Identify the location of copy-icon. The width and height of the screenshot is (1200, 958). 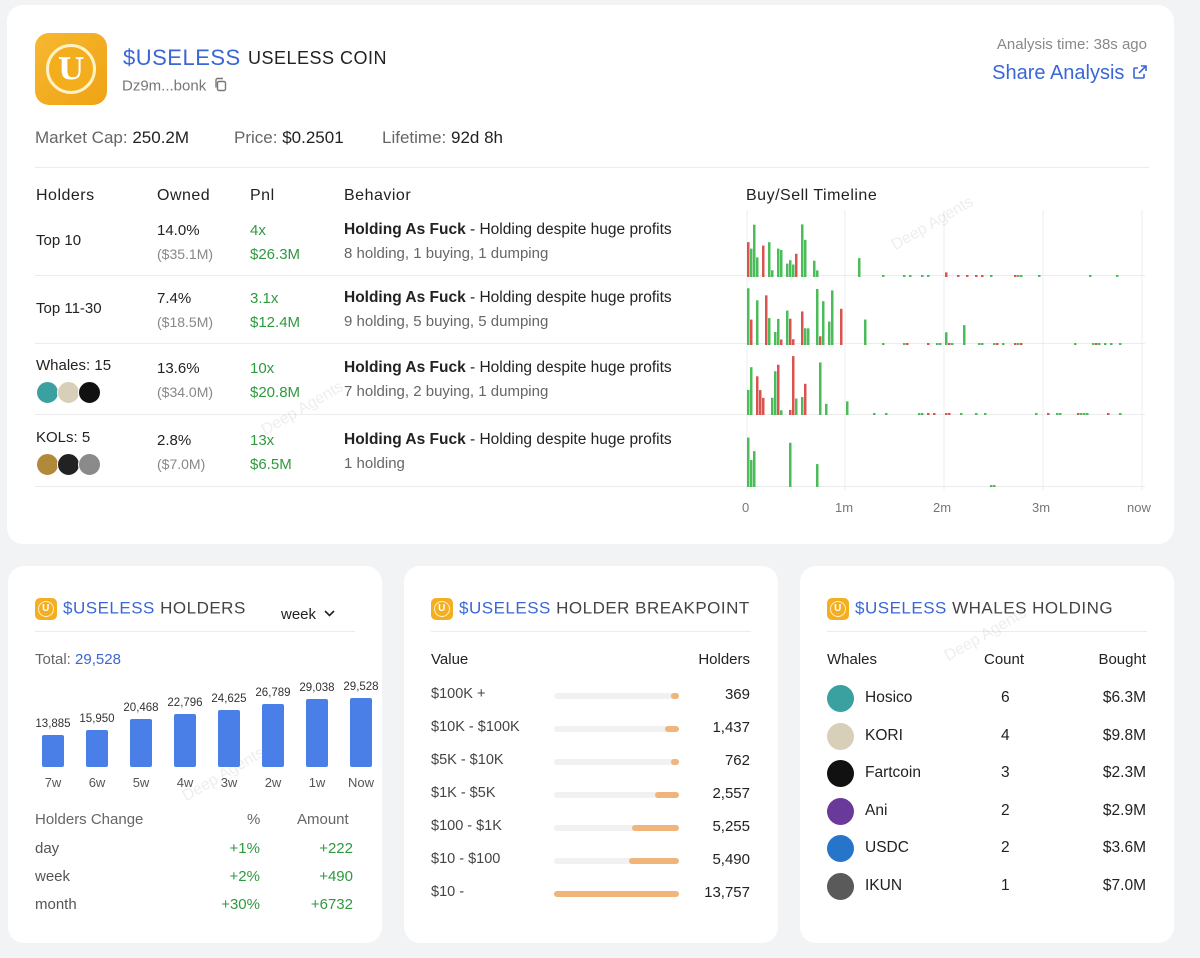
(220, 86).